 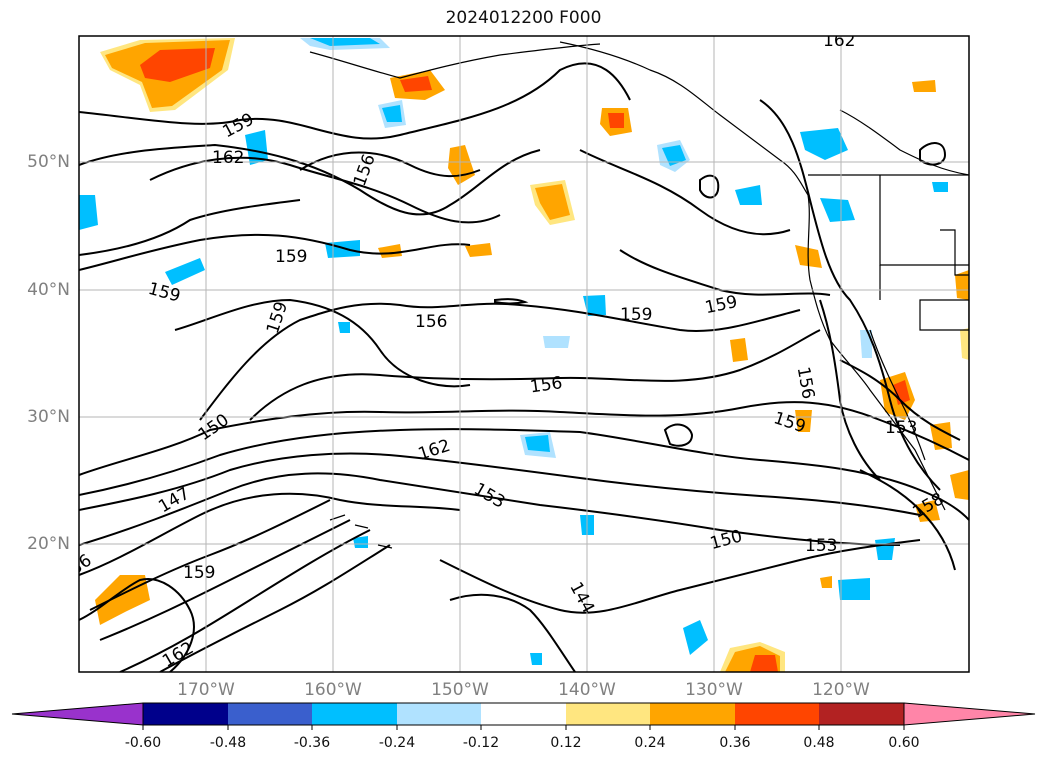 What do you see at coordinates (904, 743) in the screenshot?
I see `colorbar-tick-label: 0.60` at bounding box center [904, 743].